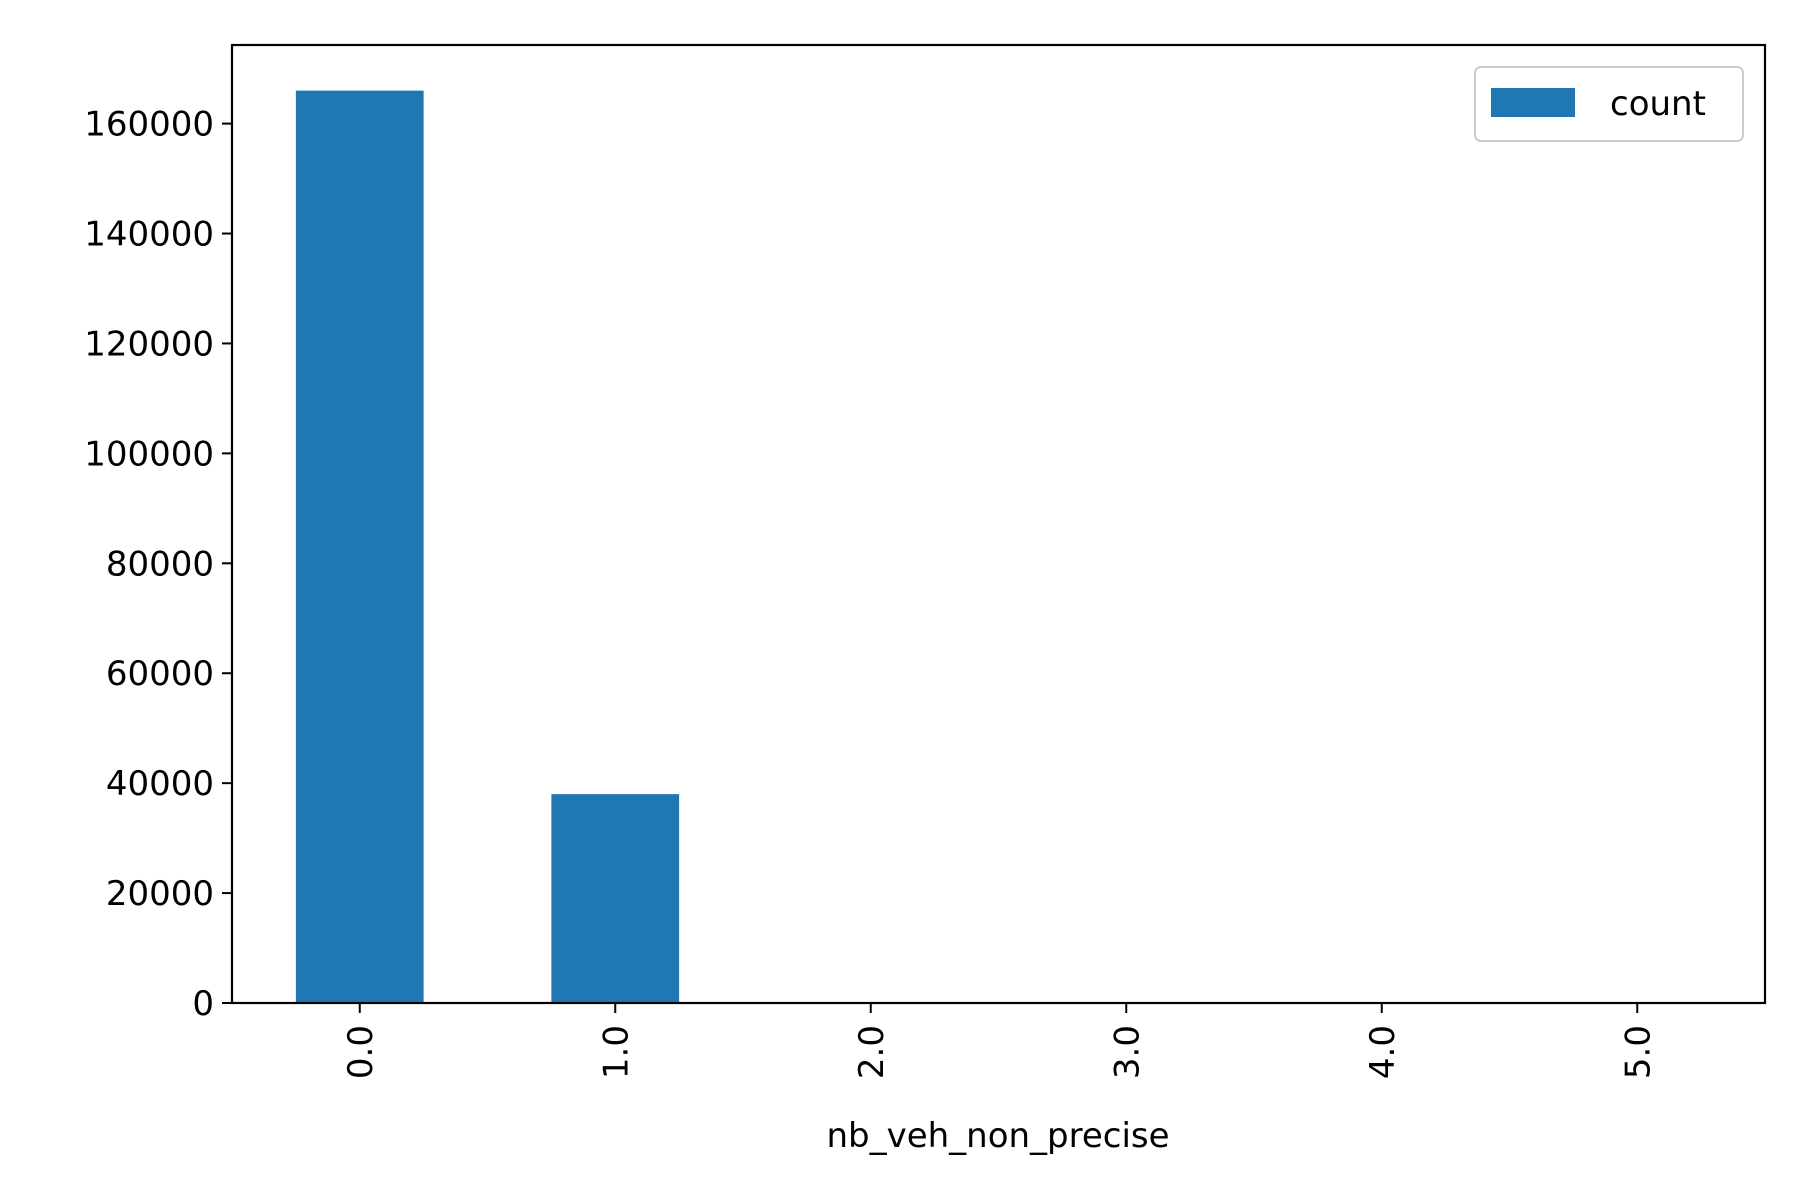  I want to click on x-tick-label: 4.0, so click(1383, 1052).